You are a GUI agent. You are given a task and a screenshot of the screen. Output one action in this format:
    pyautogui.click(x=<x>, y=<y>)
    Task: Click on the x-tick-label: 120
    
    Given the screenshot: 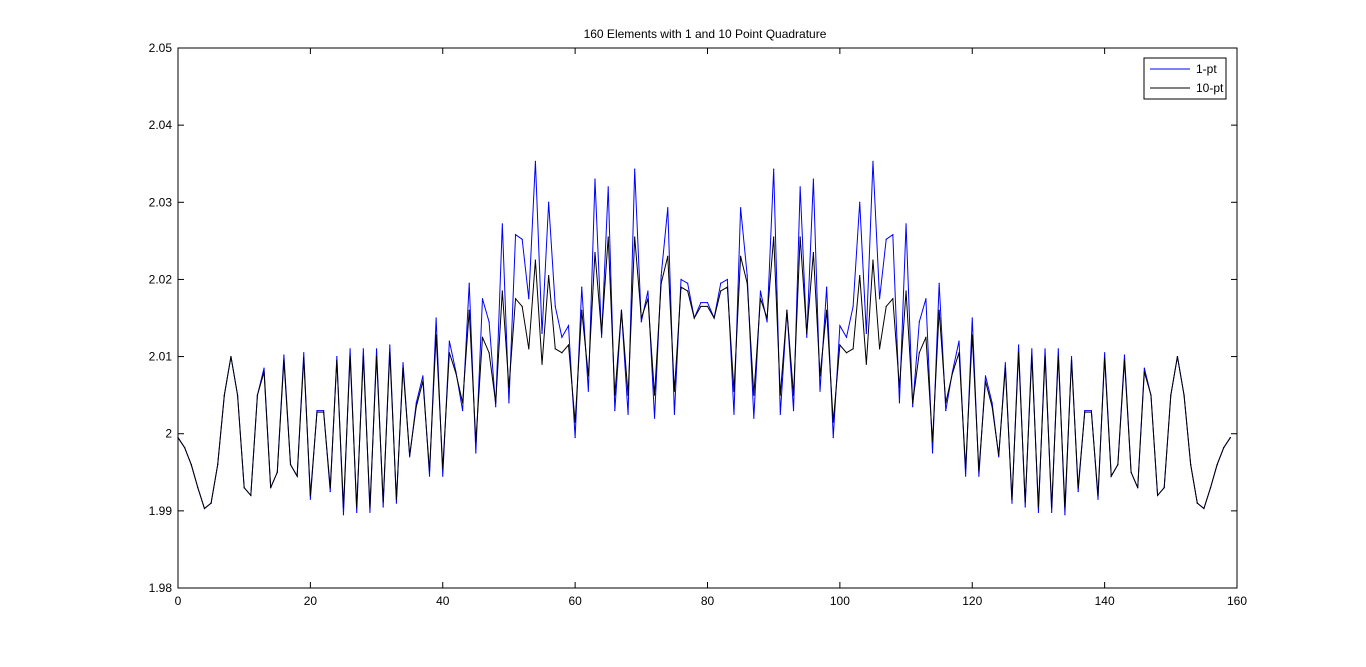 What is the action you would take?
    pyautogui.click(x=972, y=601)
    